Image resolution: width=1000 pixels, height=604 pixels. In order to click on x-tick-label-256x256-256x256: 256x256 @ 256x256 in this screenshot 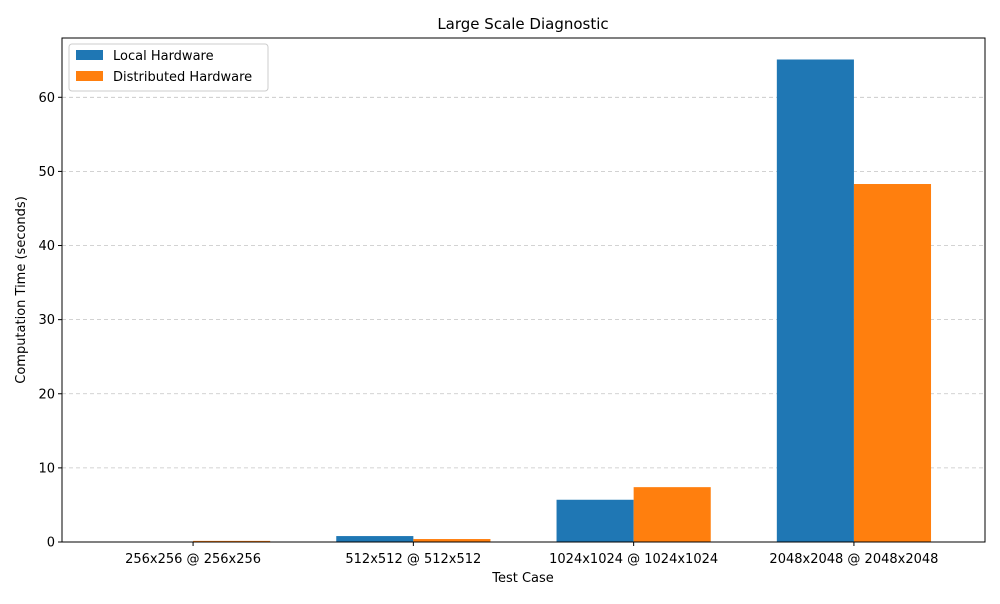, I will do `click(193, 559)`.